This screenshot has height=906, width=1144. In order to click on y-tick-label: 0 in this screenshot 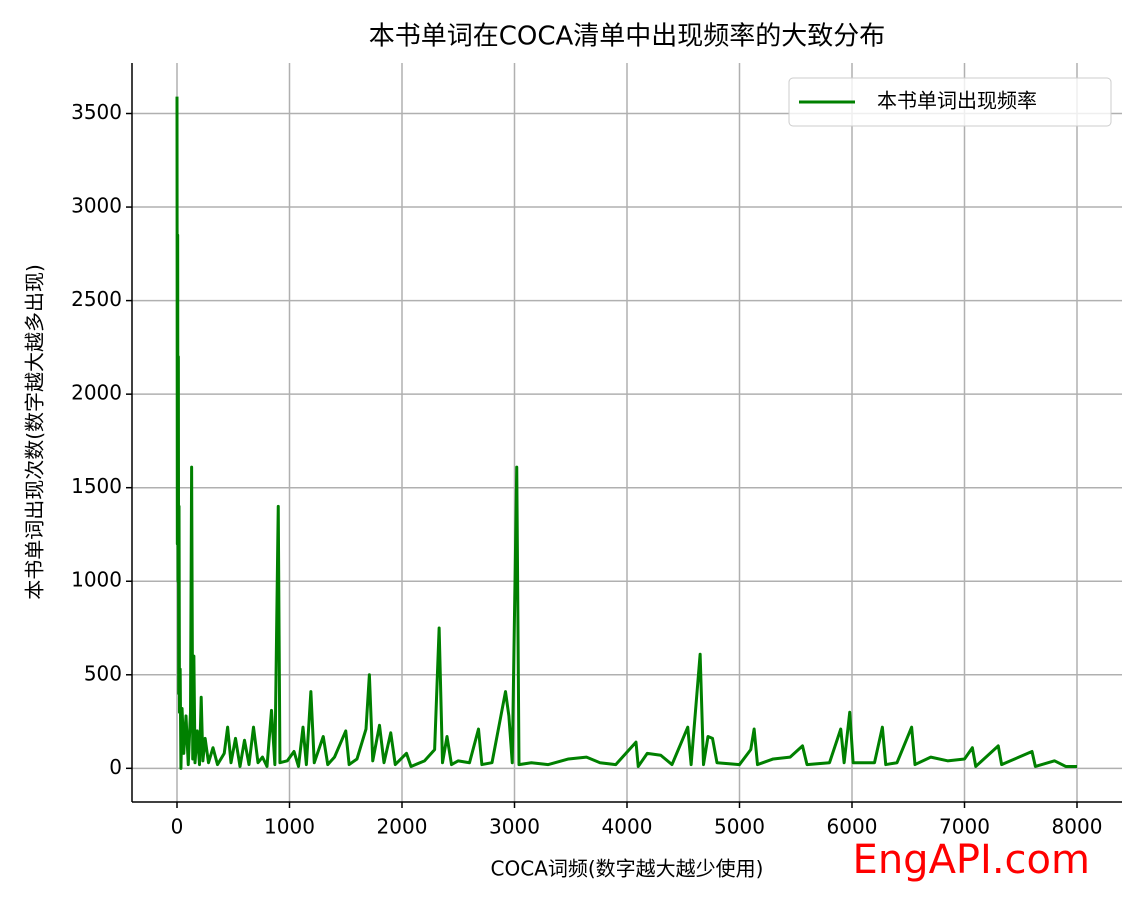, I will do `click(115, 767)`.